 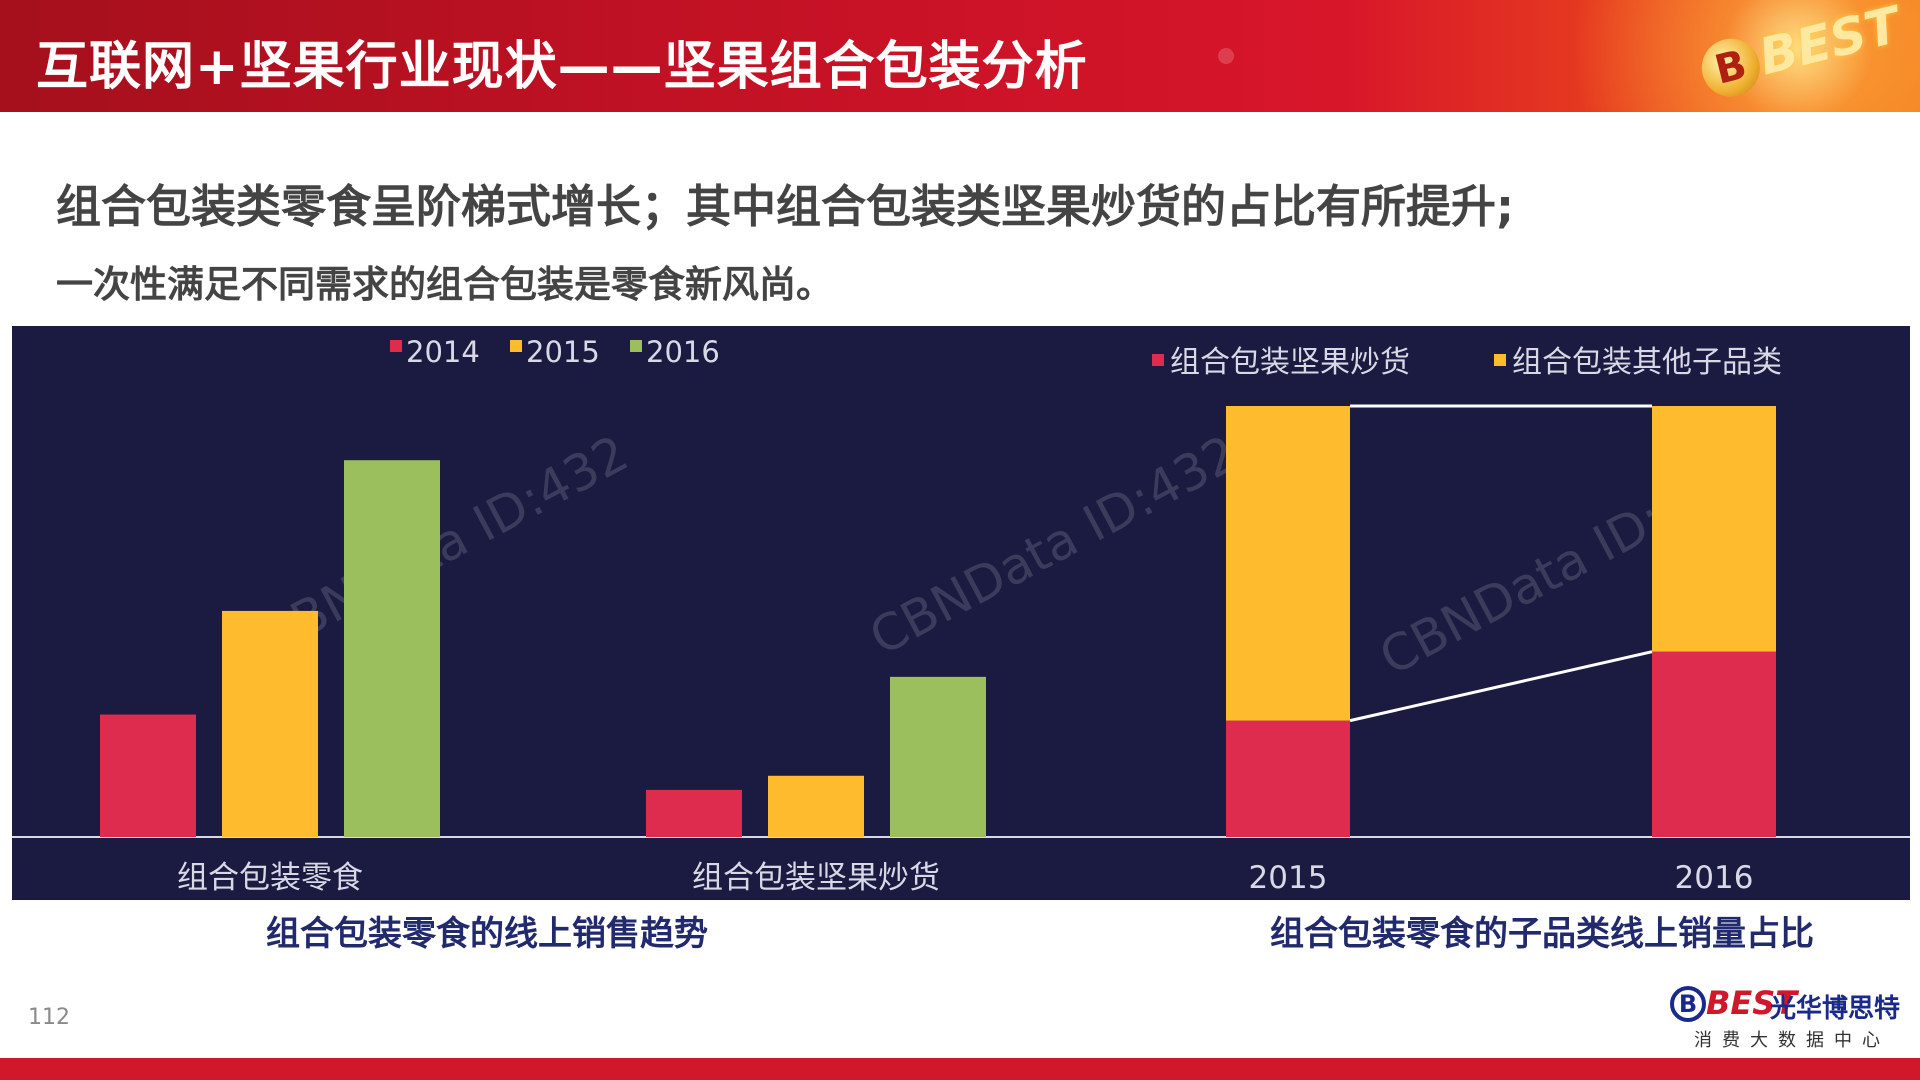 What do you see at coordinates (1835, 1009) in the screenshot?
I see `footer-logo-name: 光华博思特` at bounding box center [1835, 1009].